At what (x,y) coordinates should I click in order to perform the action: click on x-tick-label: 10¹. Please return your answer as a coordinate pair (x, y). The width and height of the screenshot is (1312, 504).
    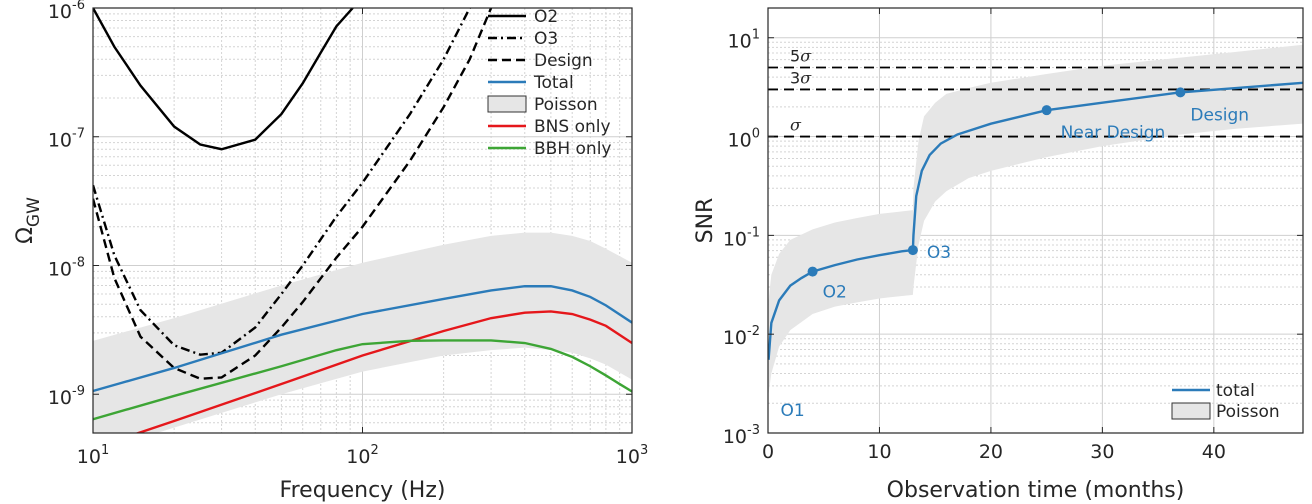
    Looking at the image, I should click on (93, 455).